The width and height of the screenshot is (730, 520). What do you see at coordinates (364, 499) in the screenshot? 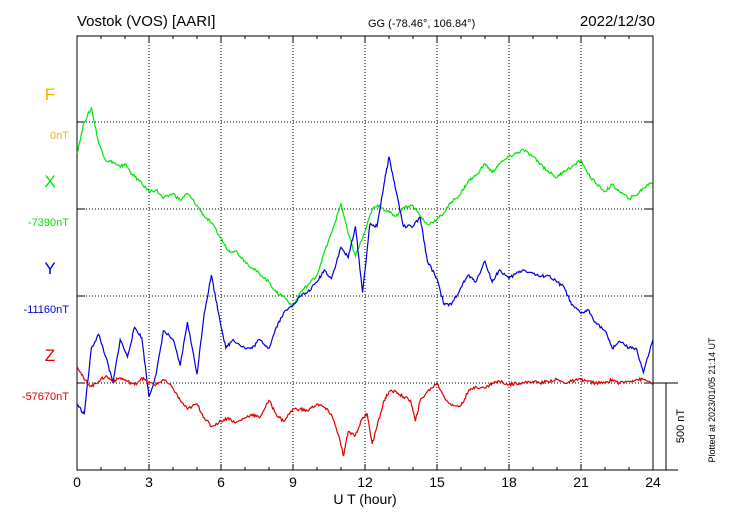
I see `x-axis-label: U T (hour)` at bounding box center [364, 499].